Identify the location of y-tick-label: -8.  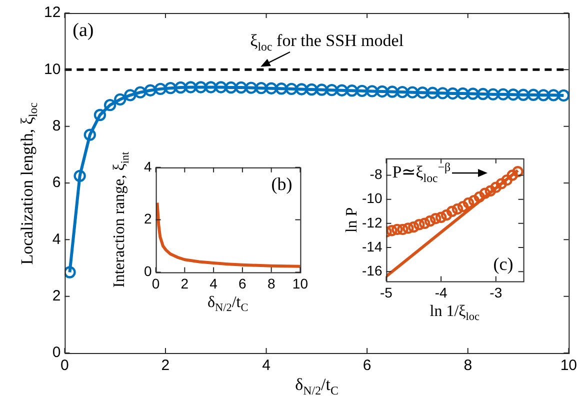
(376, 174).